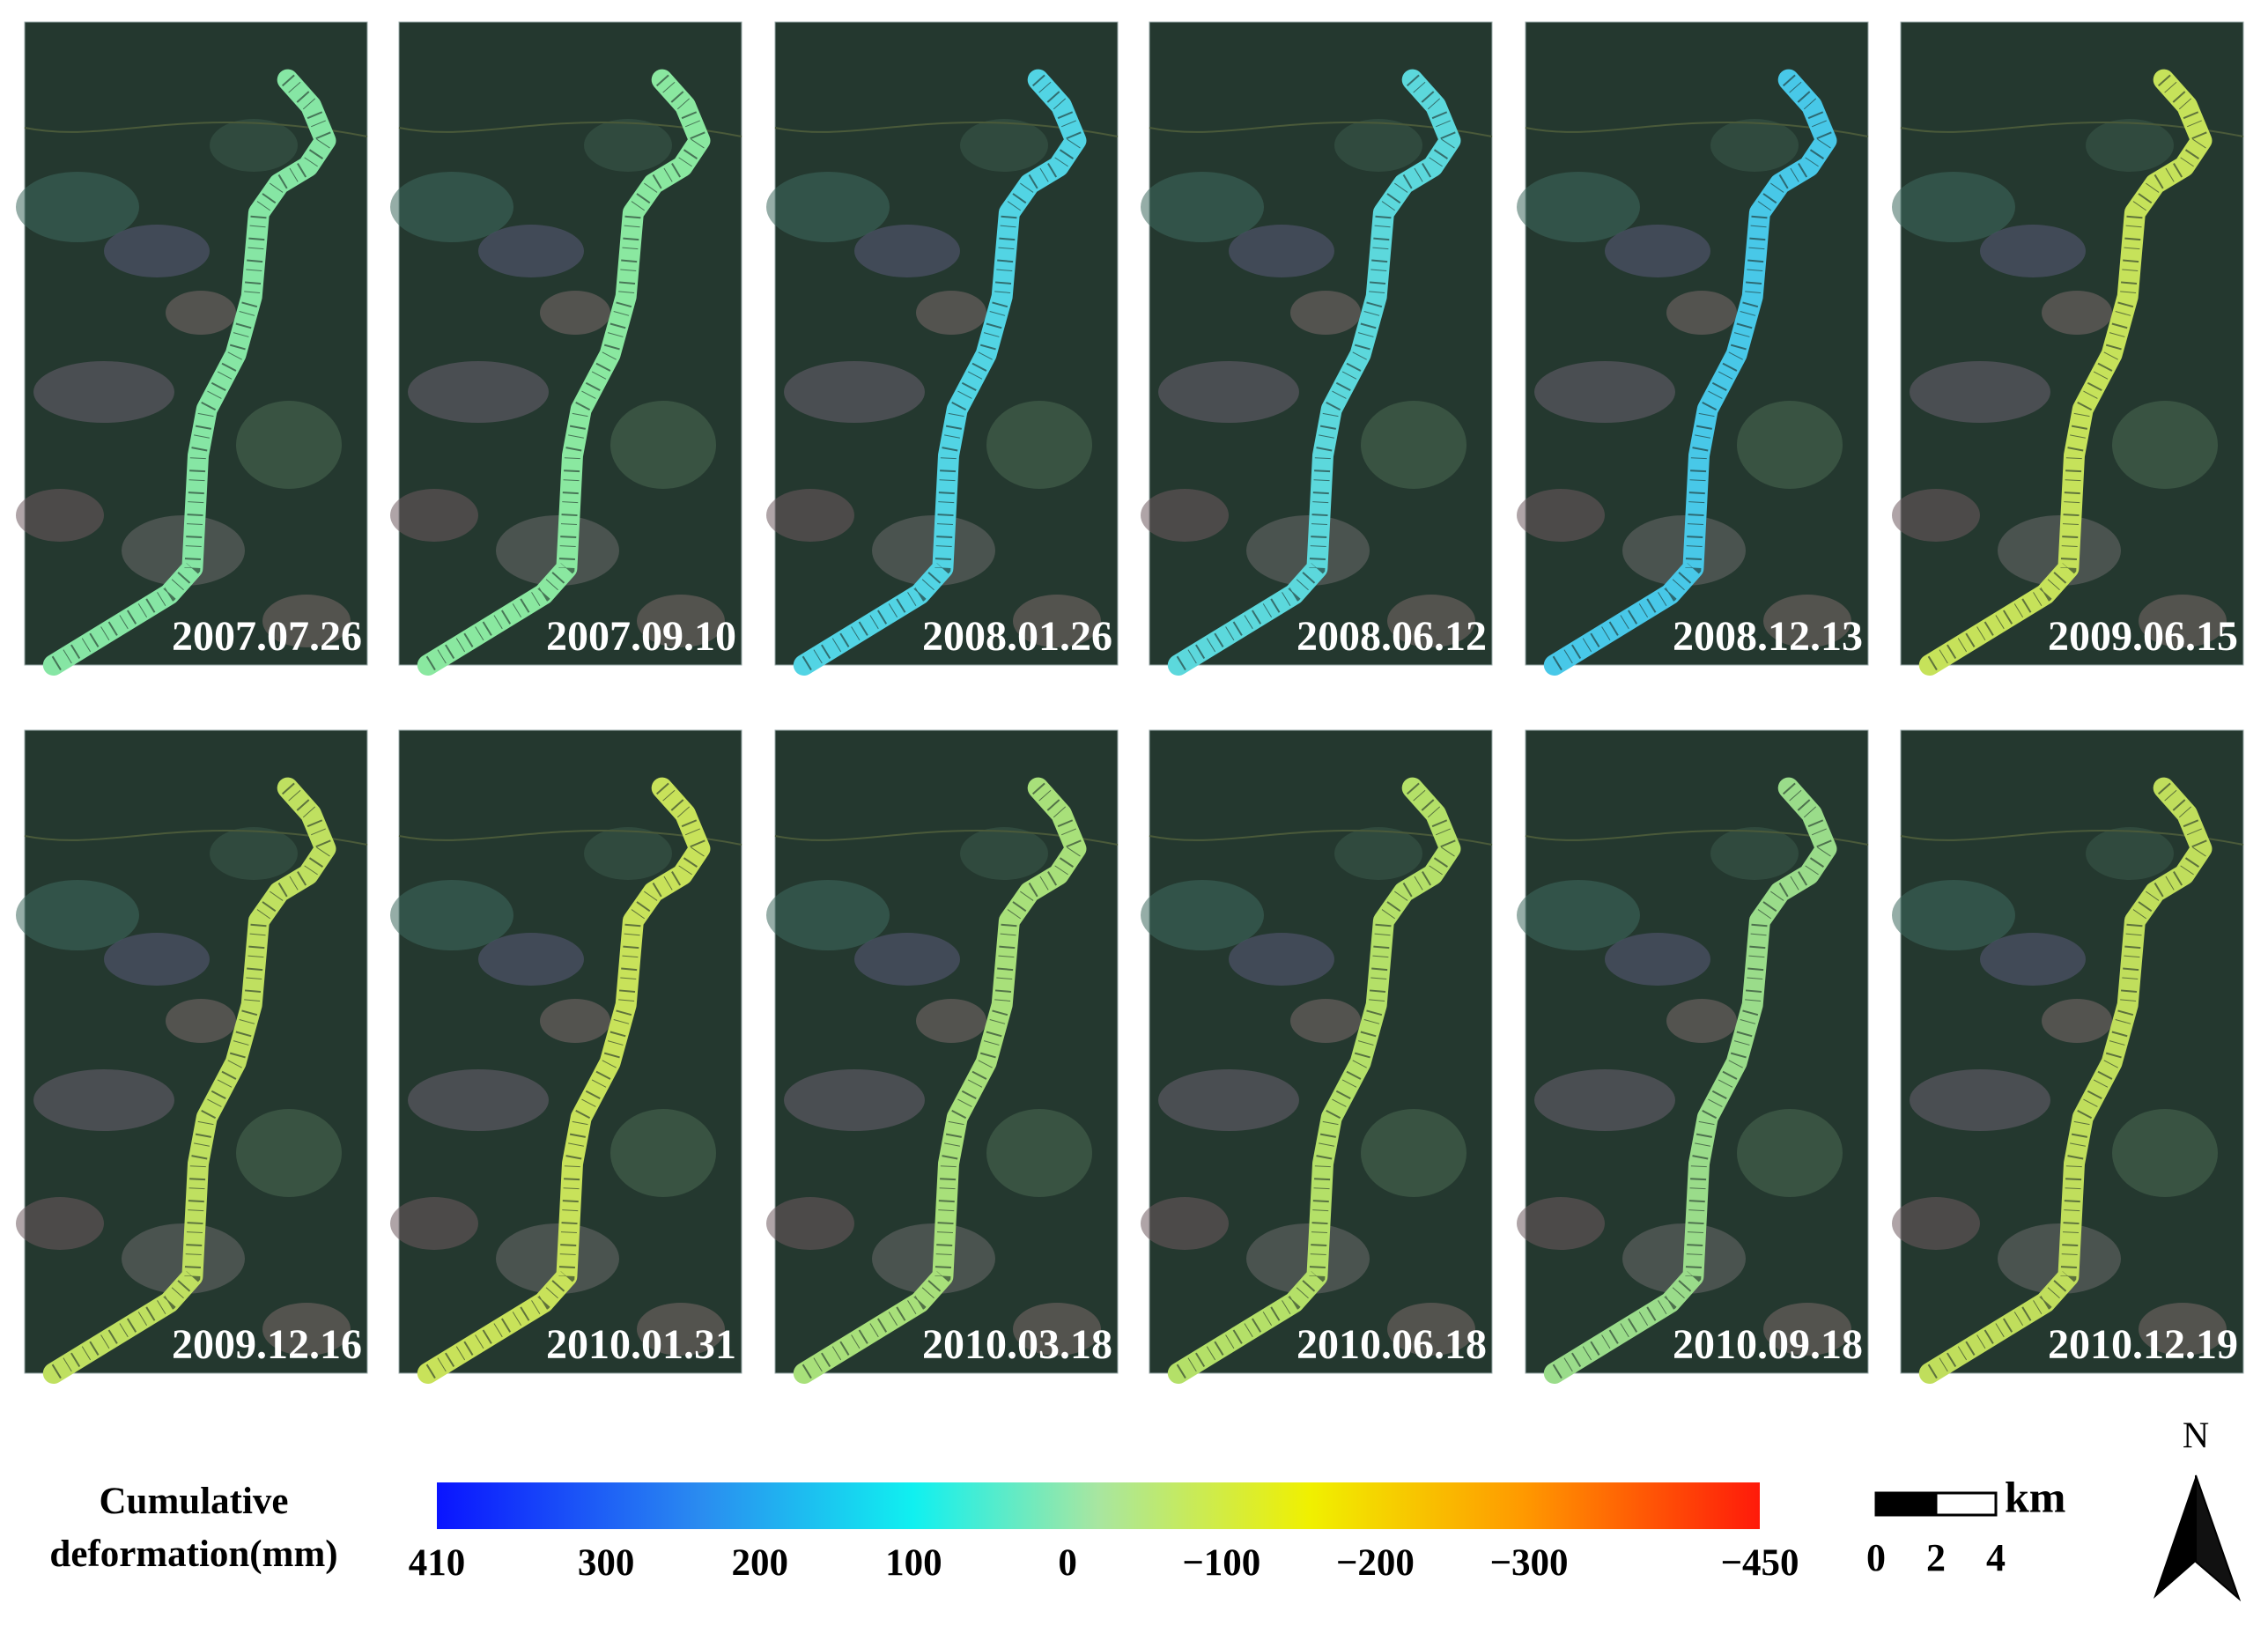  What do you see at coordinates (192, 1056) in the screenshot?
I see `map-panel: 2009.12.16` at bounding box center [192, 1056].